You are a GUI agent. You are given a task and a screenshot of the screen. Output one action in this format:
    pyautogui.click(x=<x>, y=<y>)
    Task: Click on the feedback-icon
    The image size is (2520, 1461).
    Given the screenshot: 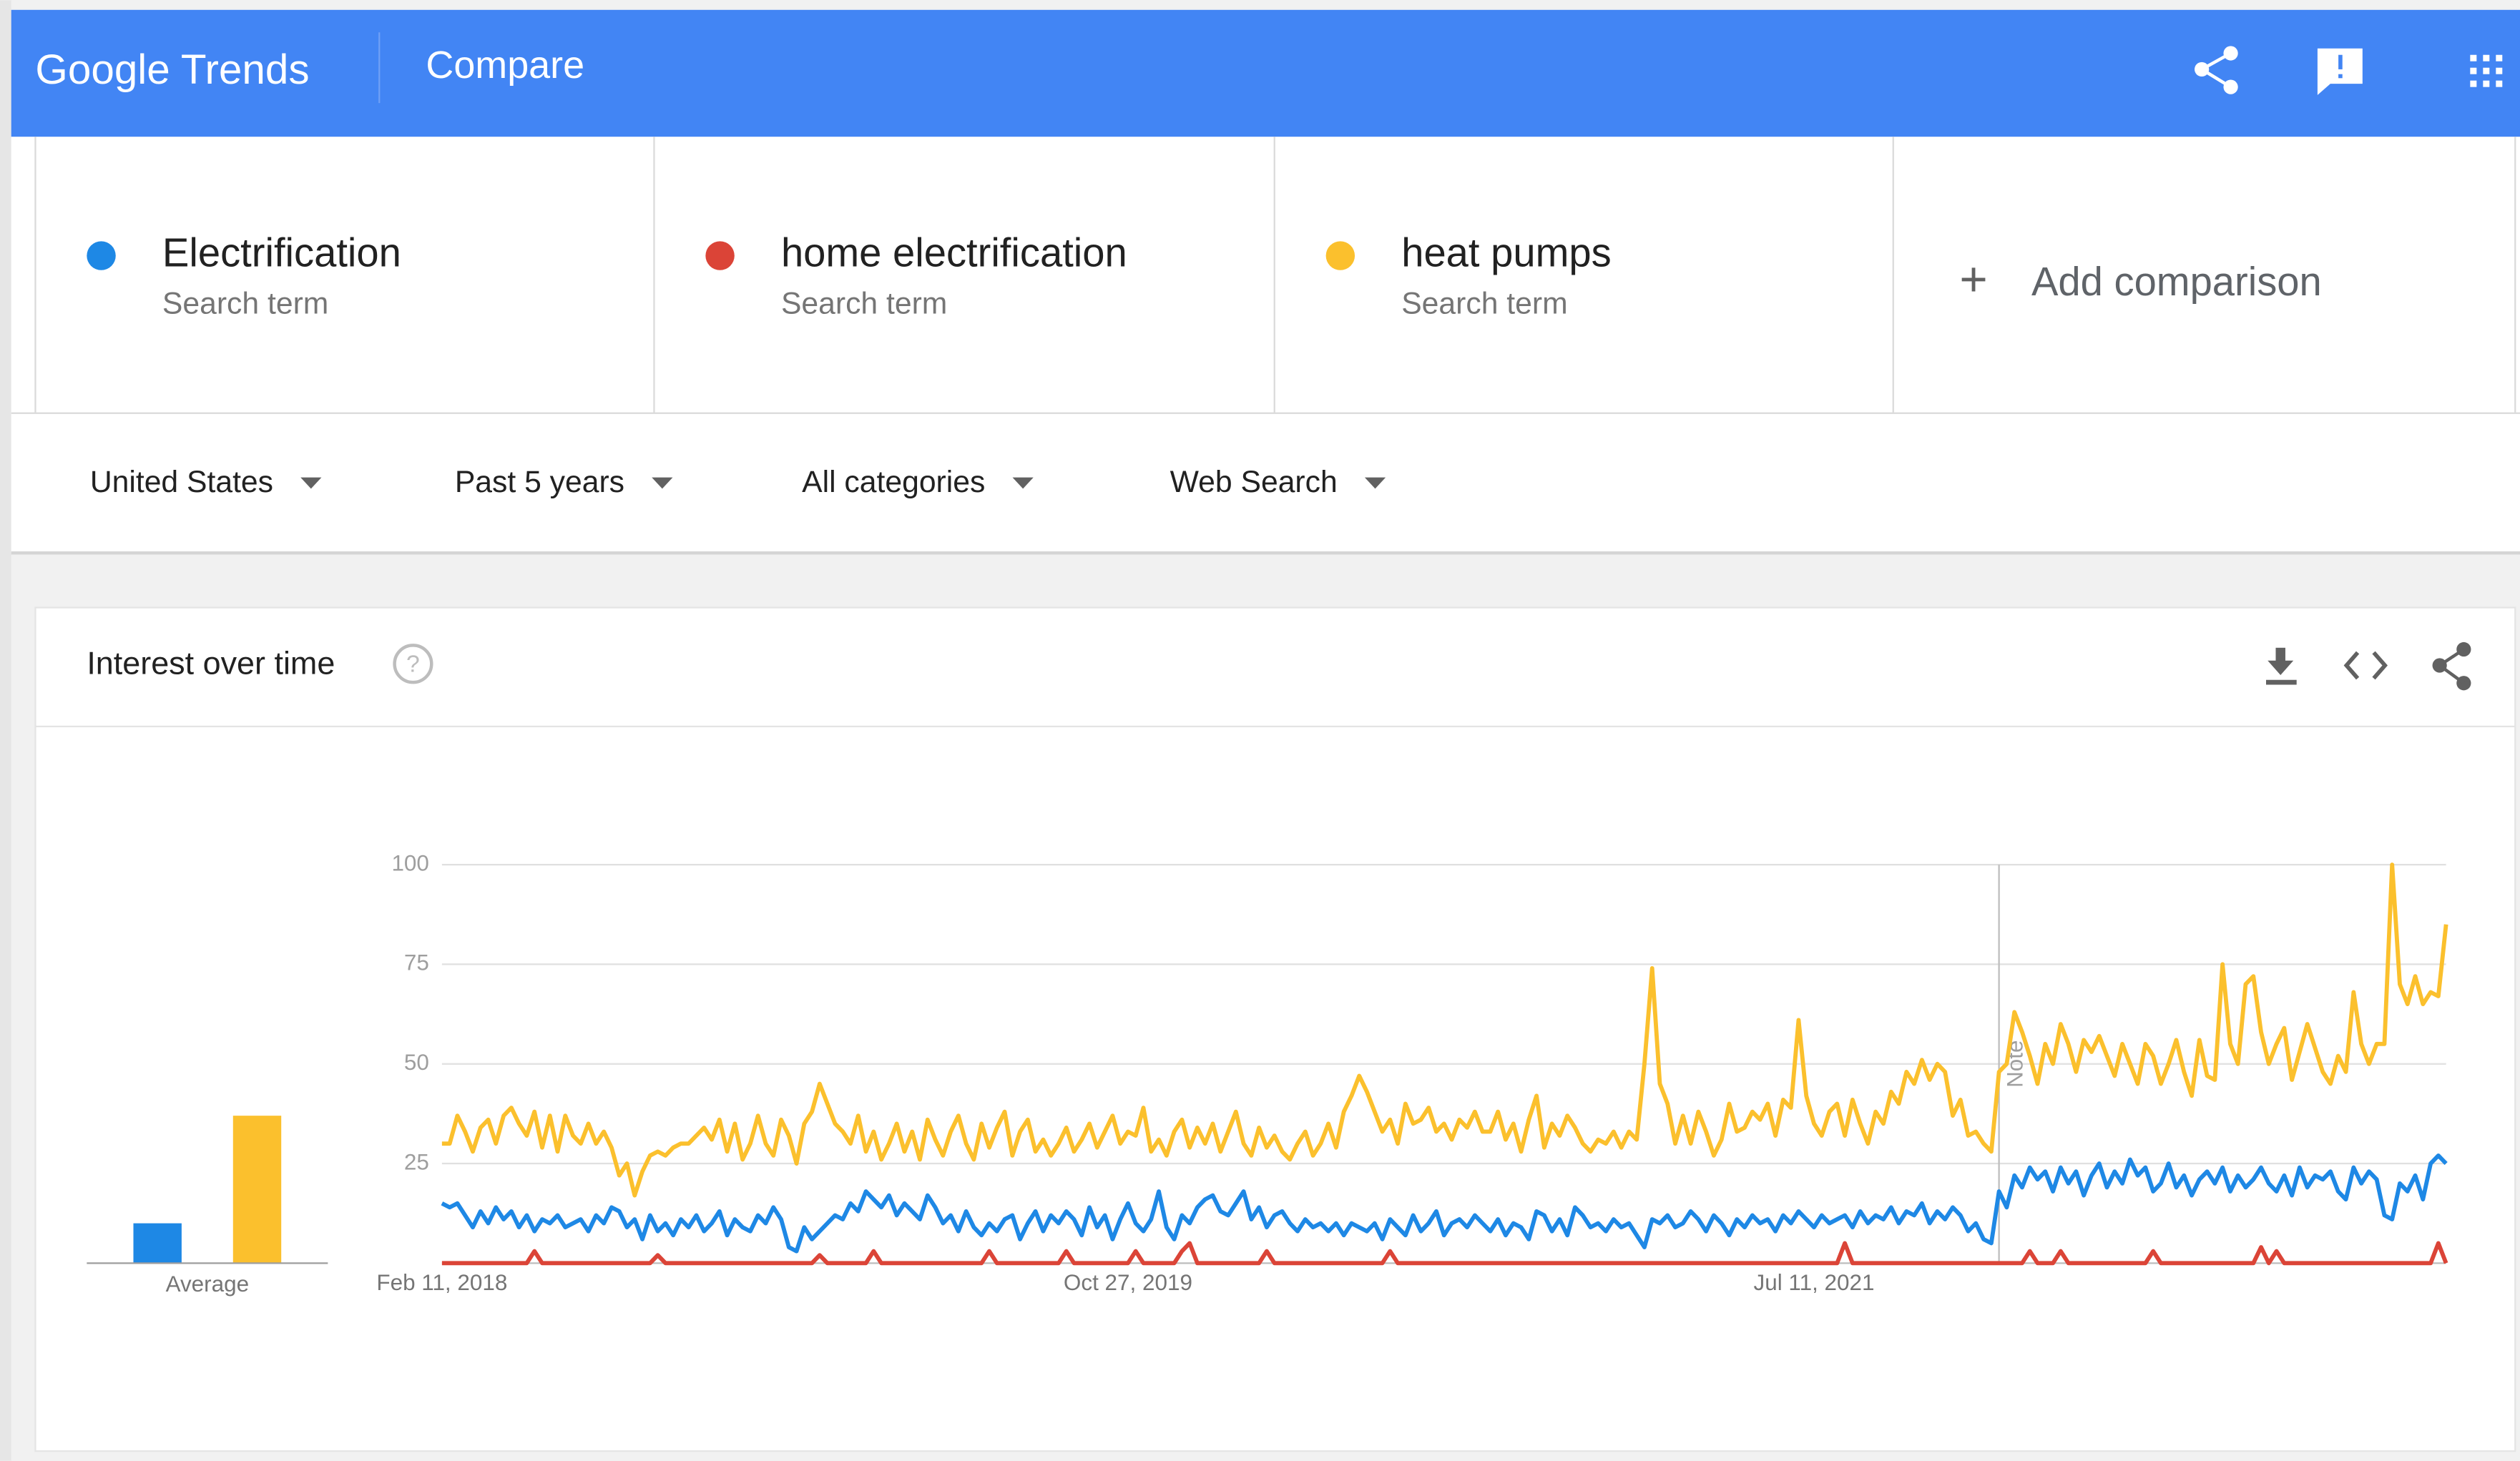 What is the action you would take?
    pyautogui.click(x=2340, y=71)
    